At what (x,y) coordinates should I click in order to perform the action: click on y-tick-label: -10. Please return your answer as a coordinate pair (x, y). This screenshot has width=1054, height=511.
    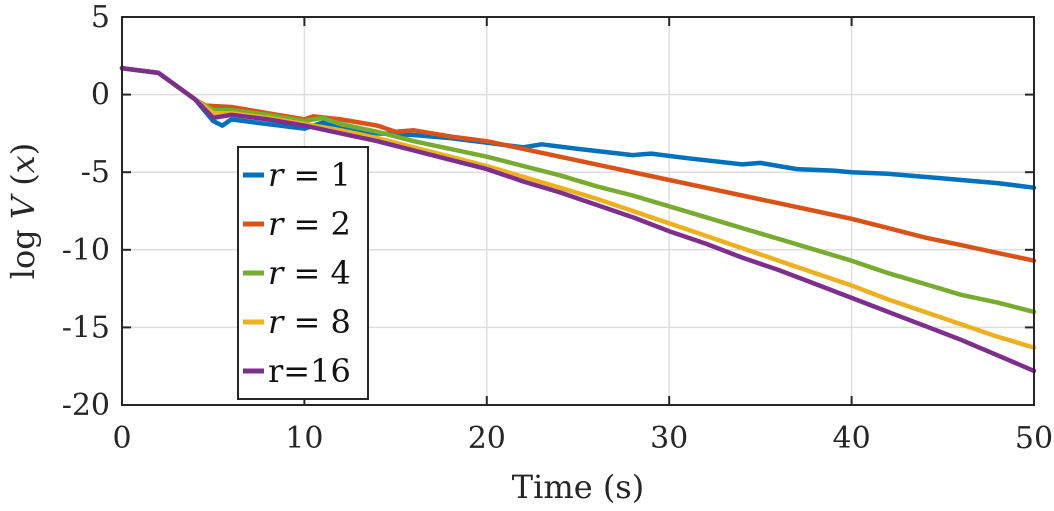
    Looking at the image, I should click on (86, 250).